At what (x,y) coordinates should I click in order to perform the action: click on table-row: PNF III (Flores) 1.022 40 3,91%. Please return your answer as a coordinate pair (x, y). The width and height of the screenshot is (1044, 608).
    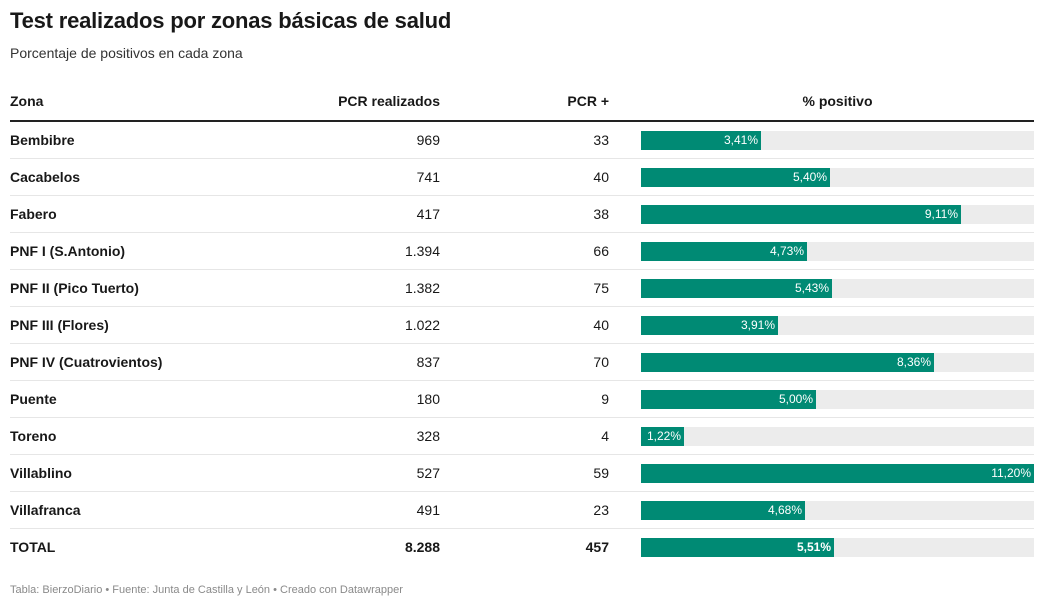
    Looking at the image, I should click on (522, 325).